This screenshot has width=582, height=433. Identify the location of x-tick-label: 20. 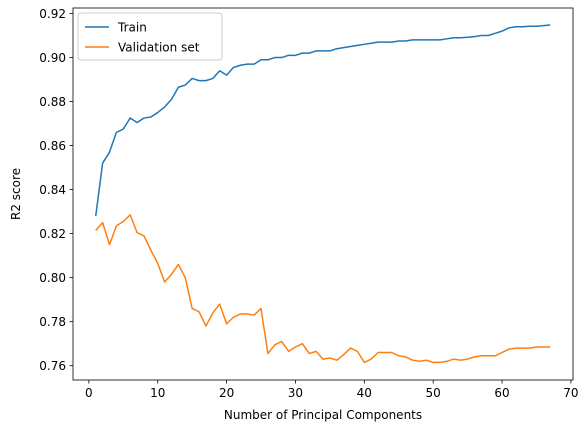
(226, 393).